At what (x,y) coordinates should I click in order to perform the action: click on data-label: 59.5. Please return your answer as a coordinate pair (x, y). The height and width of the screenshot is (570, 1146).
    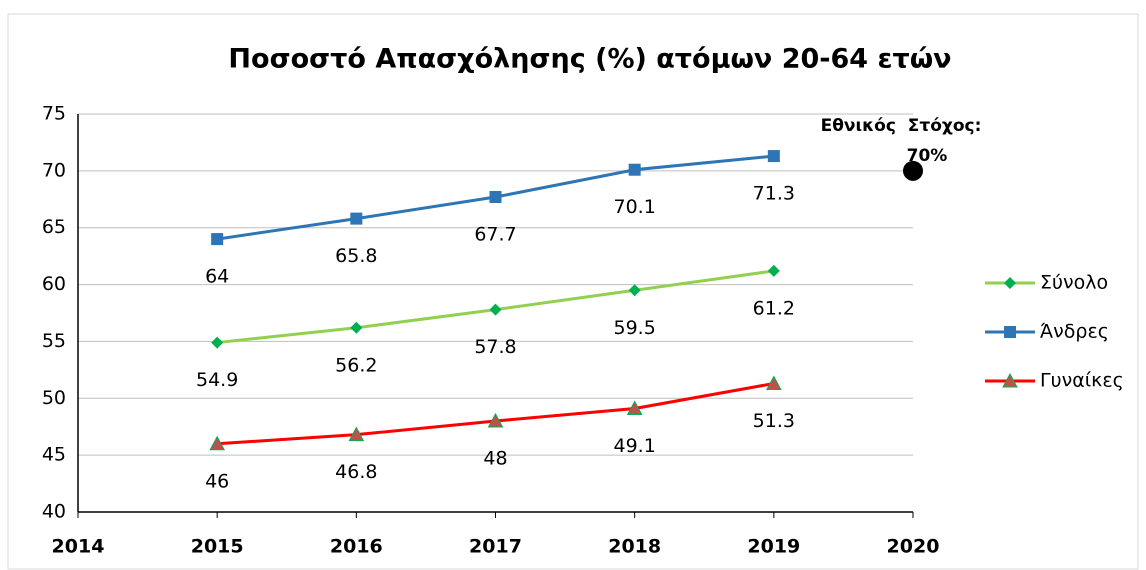
    Looking at the image, I should click on (635, 328).